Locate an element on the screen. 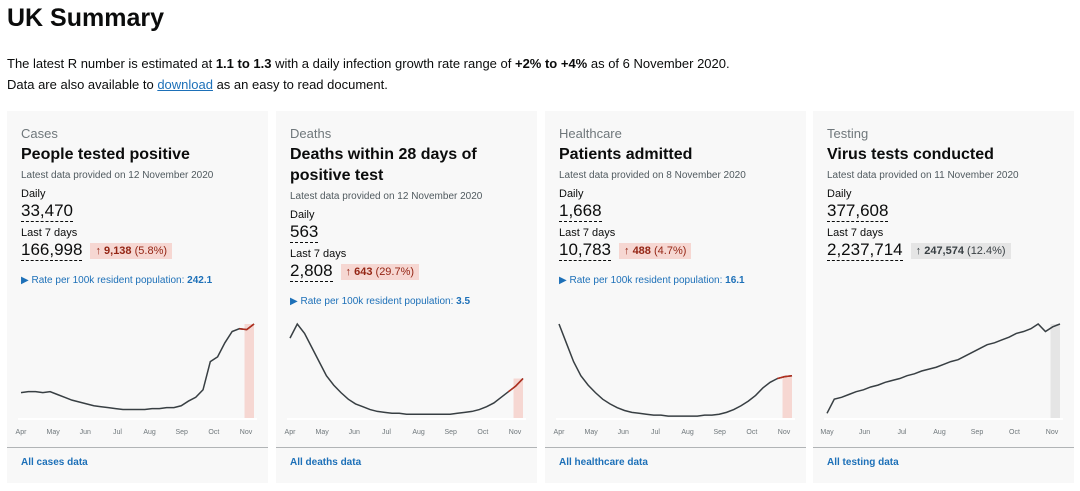  latest-date: Latest data provided on 8 November 2020 is located at coordinates (652, 175).